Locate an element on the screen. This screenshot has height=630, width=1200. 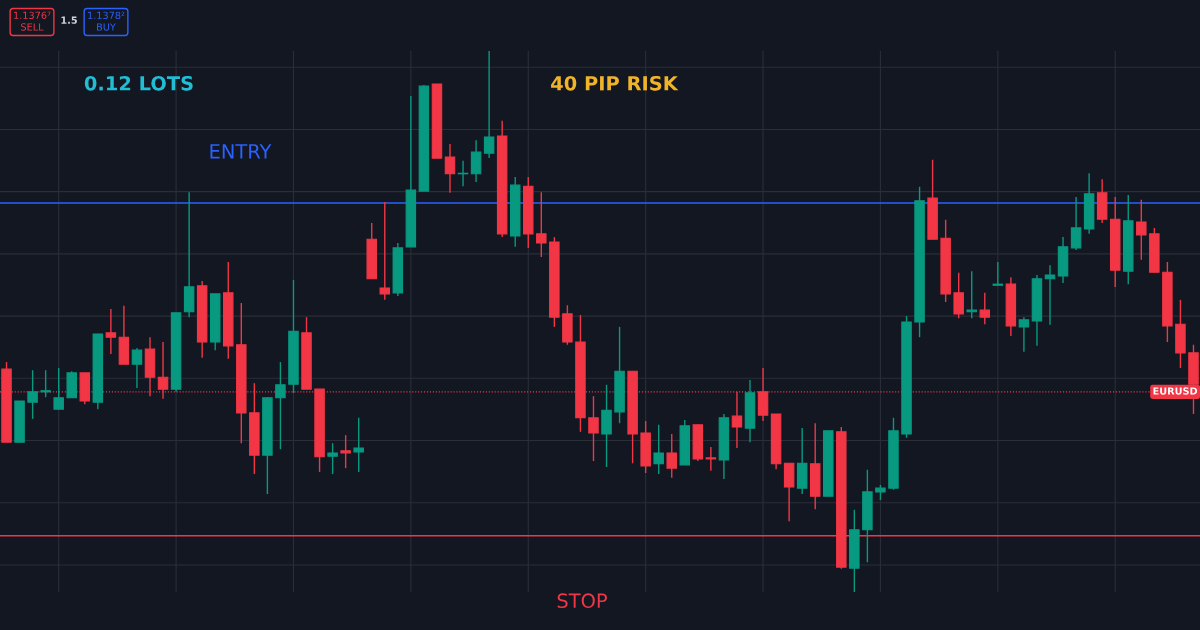
annotation: 0.12 LOTS is located at coordinates (138, 83).